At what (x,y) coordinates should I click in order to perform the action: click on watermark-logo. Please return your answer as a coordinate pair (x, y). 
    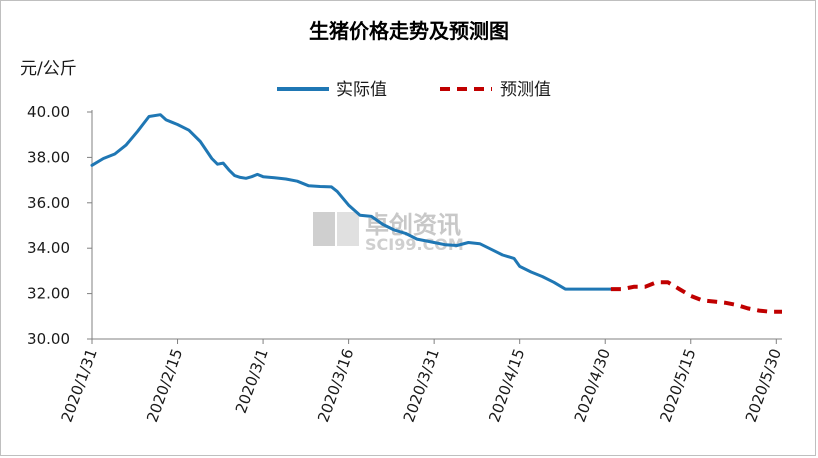
    Looking at the image, I should click on (324, 229).